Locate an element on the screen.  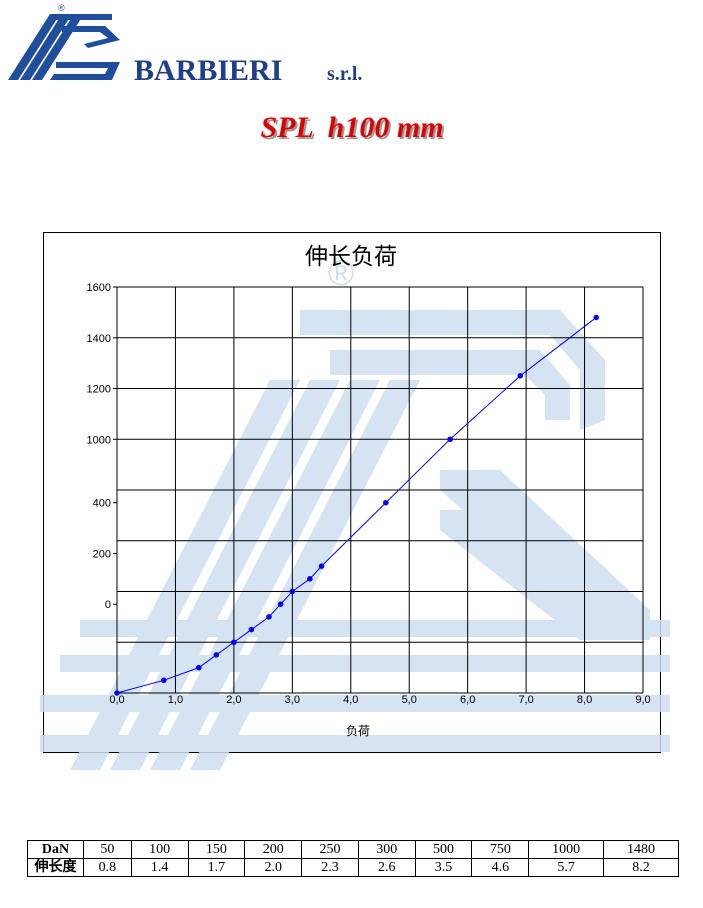
table-cell: 1.4 is located at coordinates (159, 867).